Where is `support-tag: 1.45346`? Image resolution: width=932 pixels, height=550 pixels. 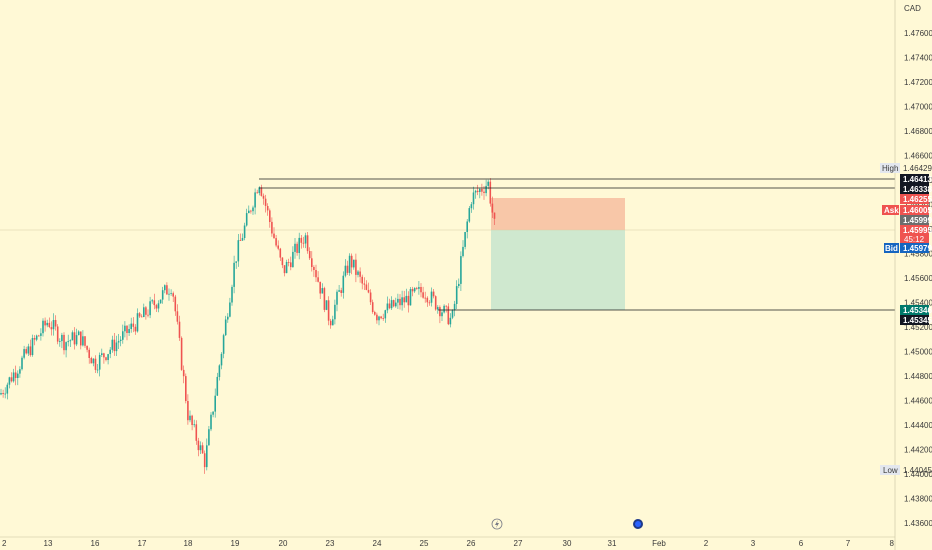
support-tag: 1.45346 is located at coordinates (916, 310).